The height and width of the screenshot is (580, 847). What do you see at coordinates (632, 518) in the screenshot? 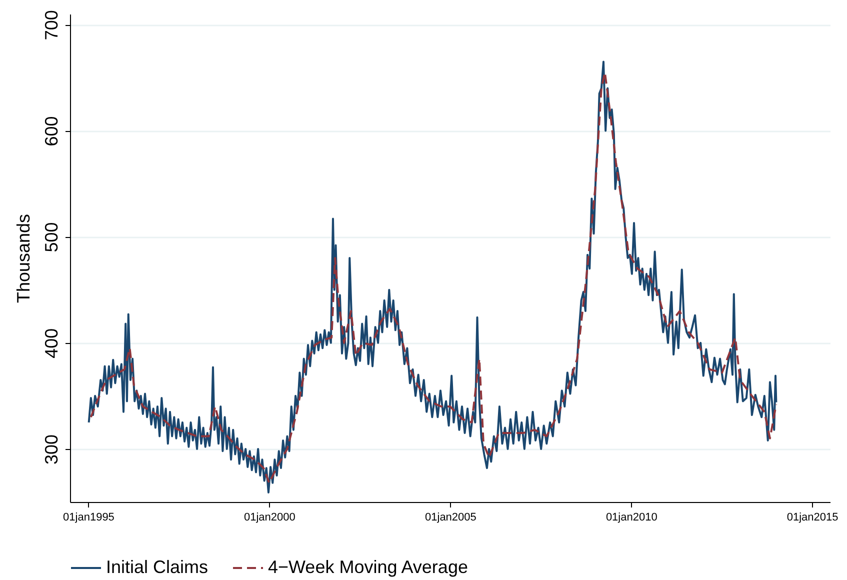
I see `x-tick-label: 01jan2010` at bounding box center [632, 518].